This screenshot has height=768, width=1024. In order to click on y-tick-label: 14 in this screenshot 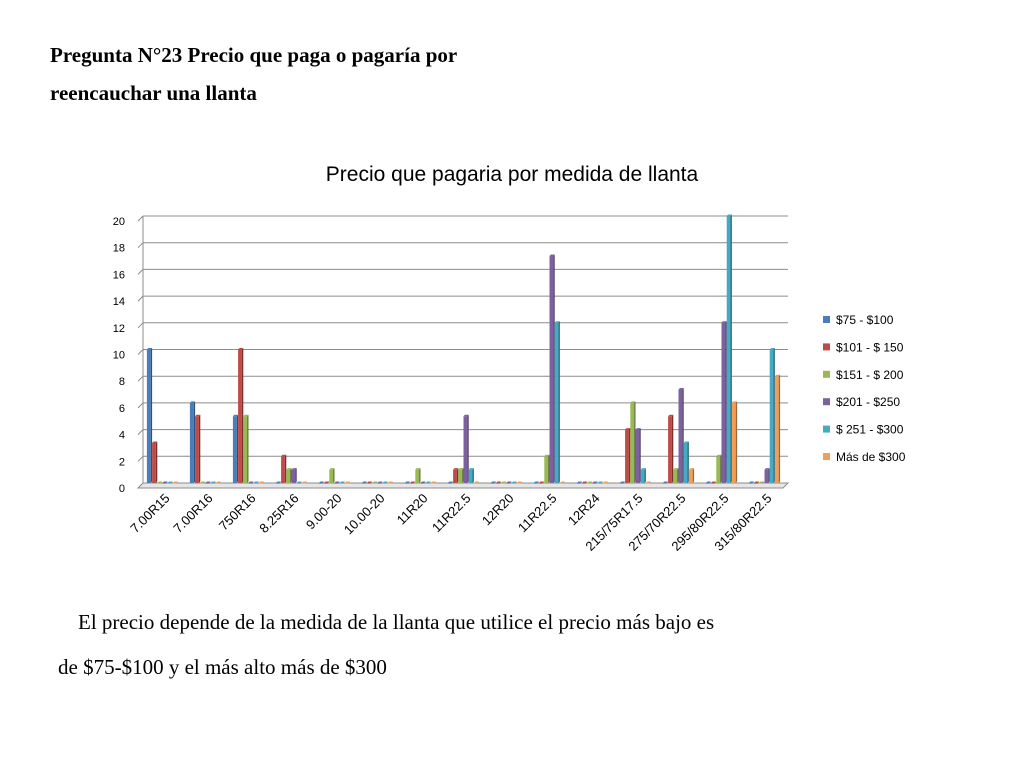, I will do `click(119, 302)`.